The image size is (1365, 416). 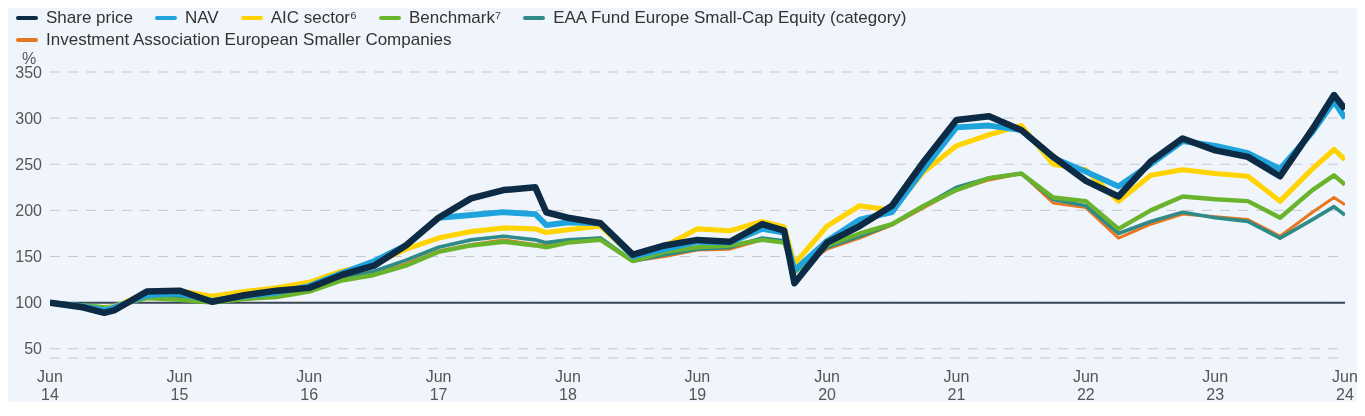 What do you see at coordinates (827, 385) in the screenshot?
I see `x-tick-label: Jun 20` at bounding box center [827, 385].